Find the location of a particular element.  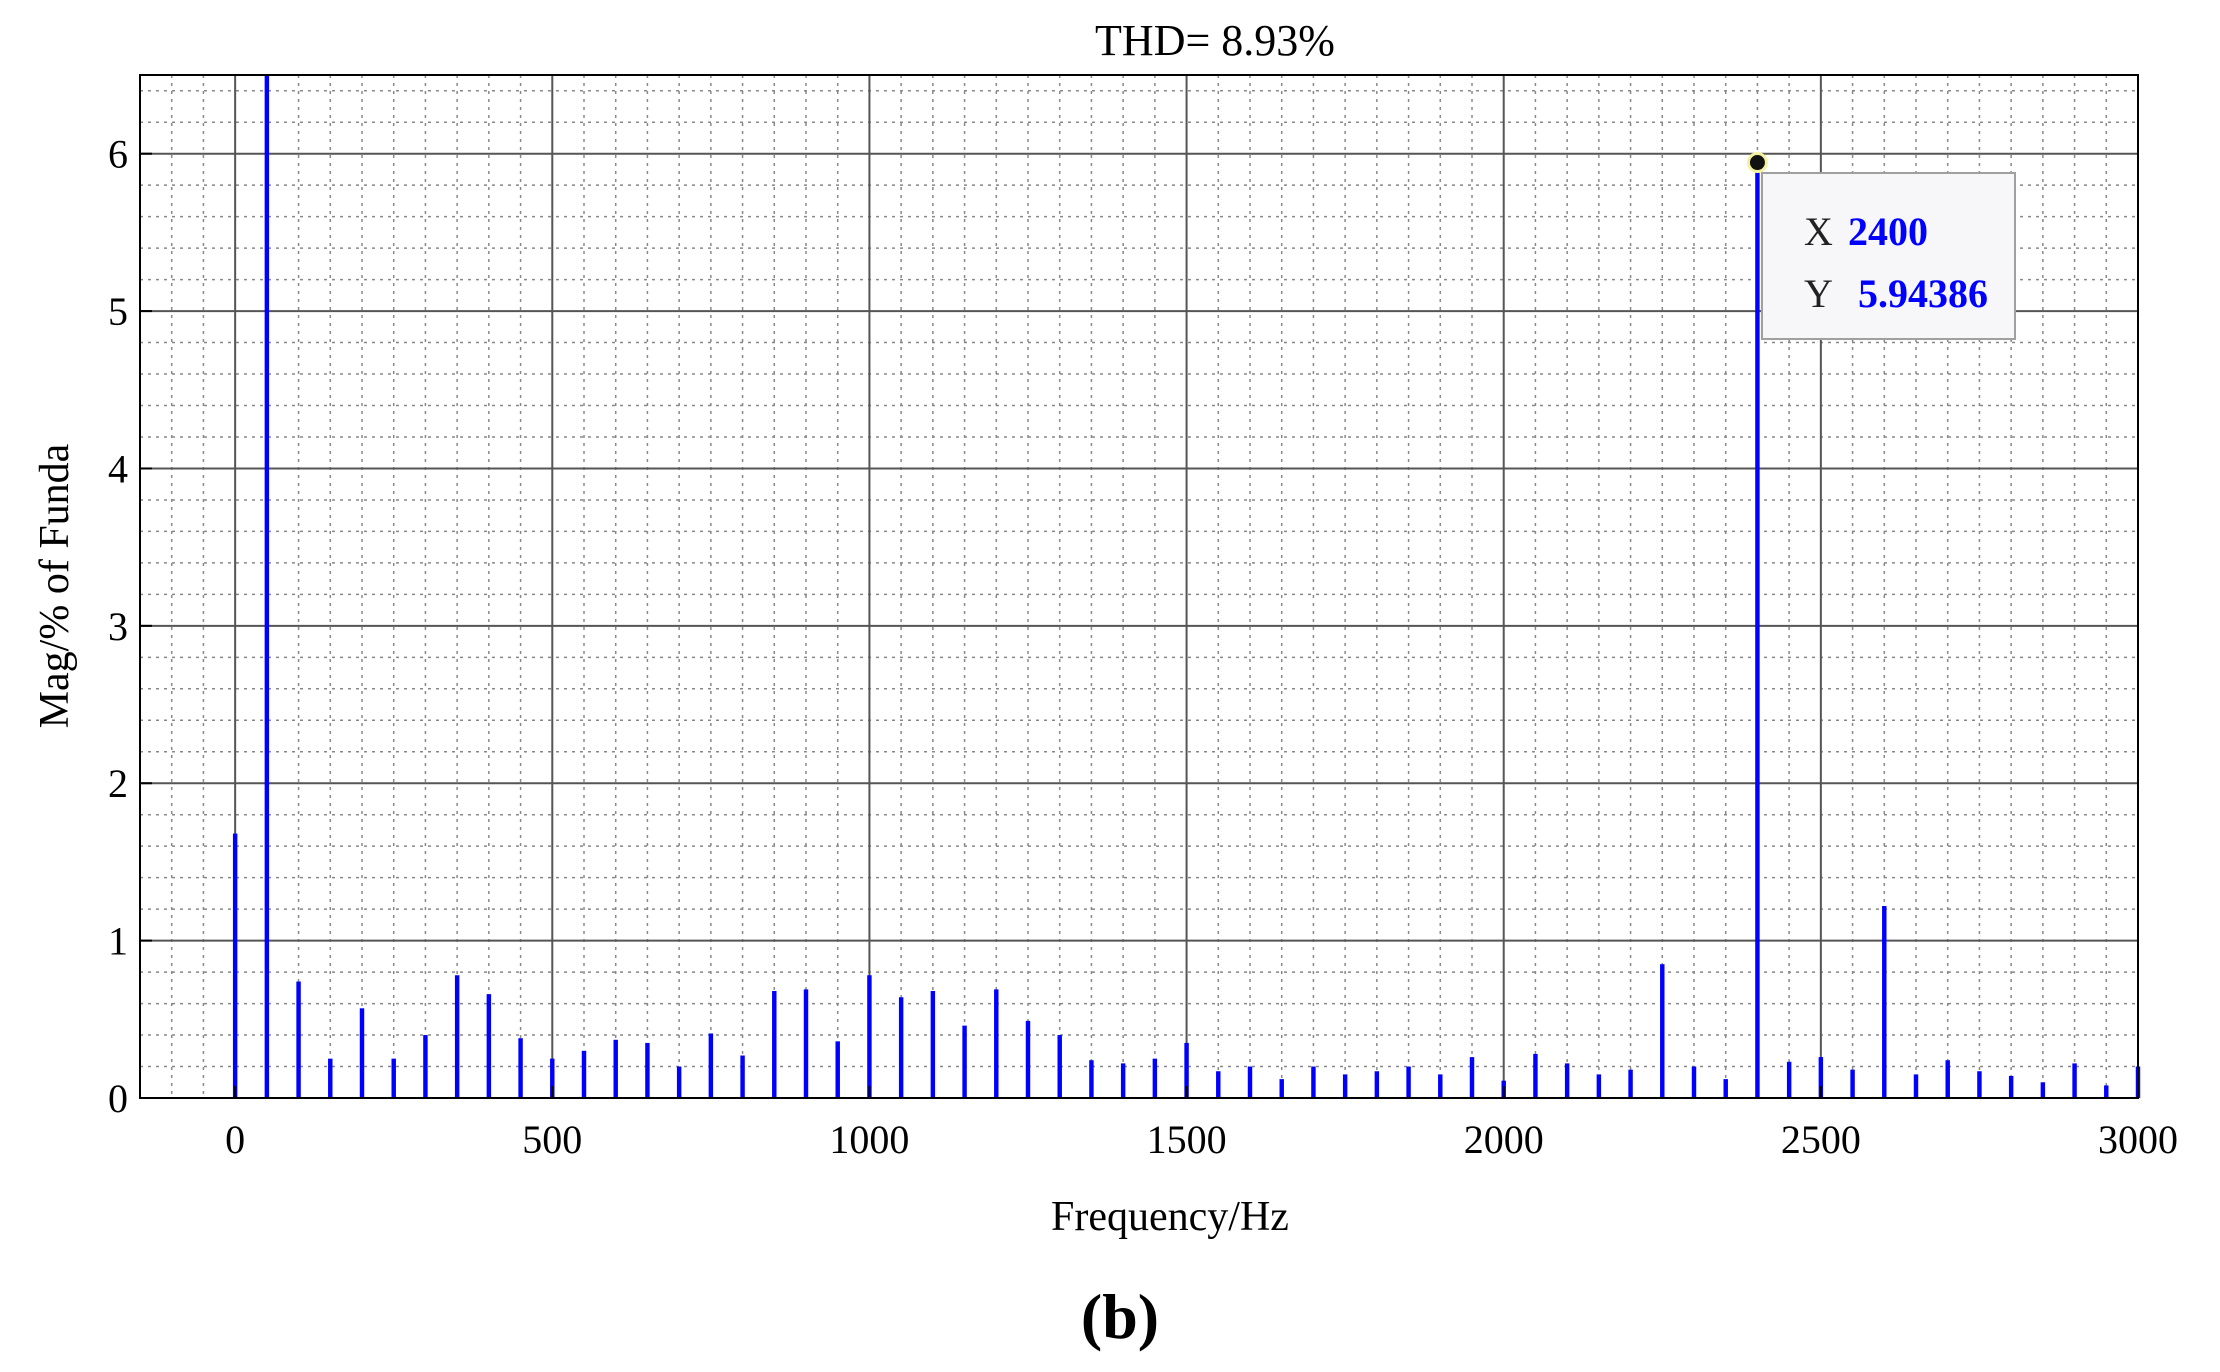

x-tick-label: 2000 is located at coordinates (1504, 1139).